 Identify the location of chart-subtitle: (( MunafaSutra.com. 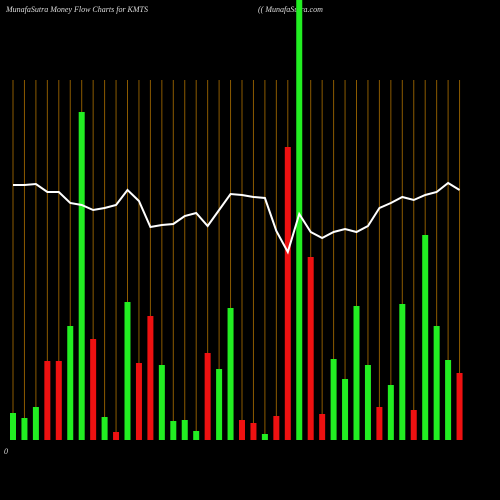
(290, 9).